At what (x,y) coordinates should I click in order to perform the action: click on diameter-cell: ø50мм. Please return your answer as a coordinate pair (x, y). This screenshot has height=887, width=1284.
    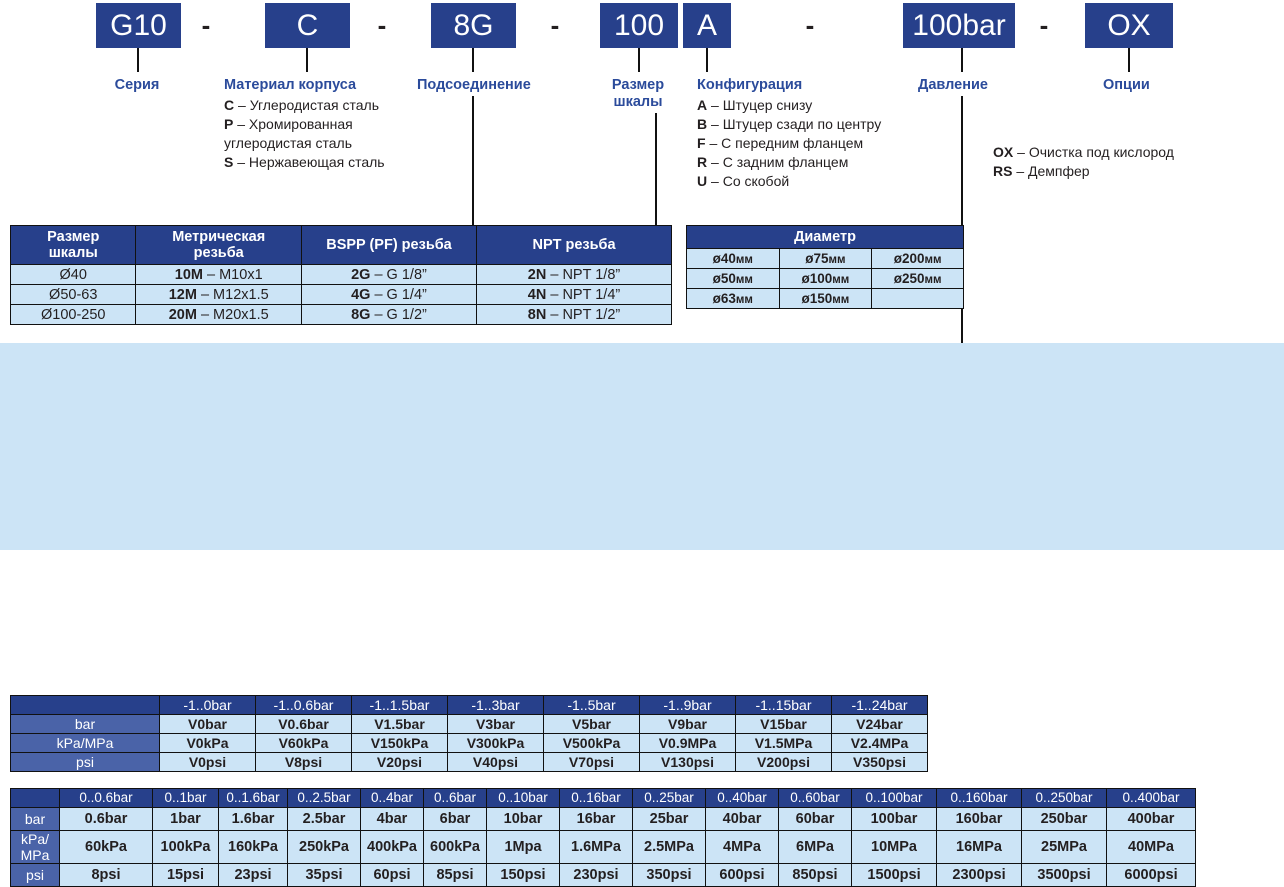
    Looking at the image, I should click on (733, 278).